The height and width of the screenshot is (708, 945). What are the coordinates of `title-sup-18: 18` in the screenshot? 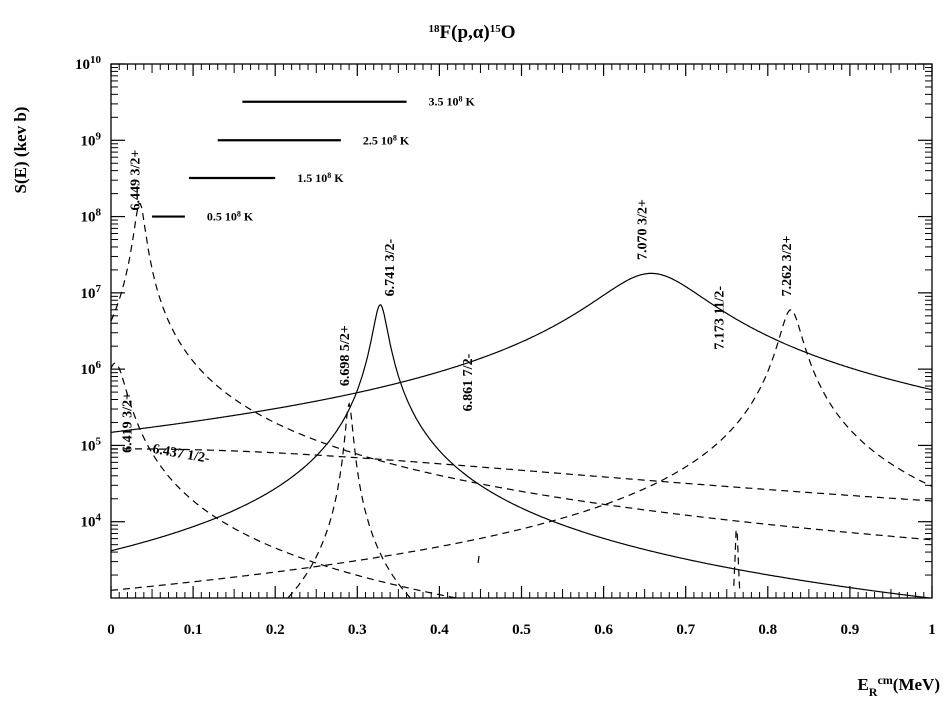 It's located at (435, 29).